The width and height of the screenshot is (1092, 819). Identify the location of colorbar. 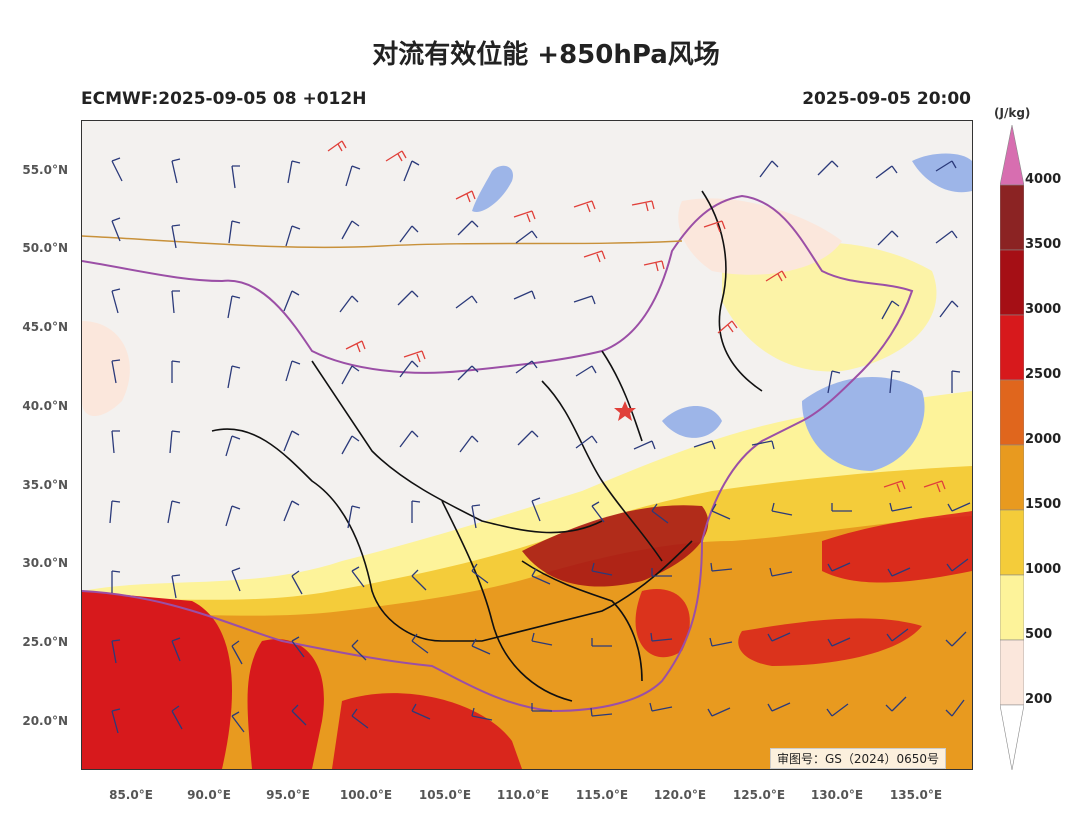
(1012, 448).